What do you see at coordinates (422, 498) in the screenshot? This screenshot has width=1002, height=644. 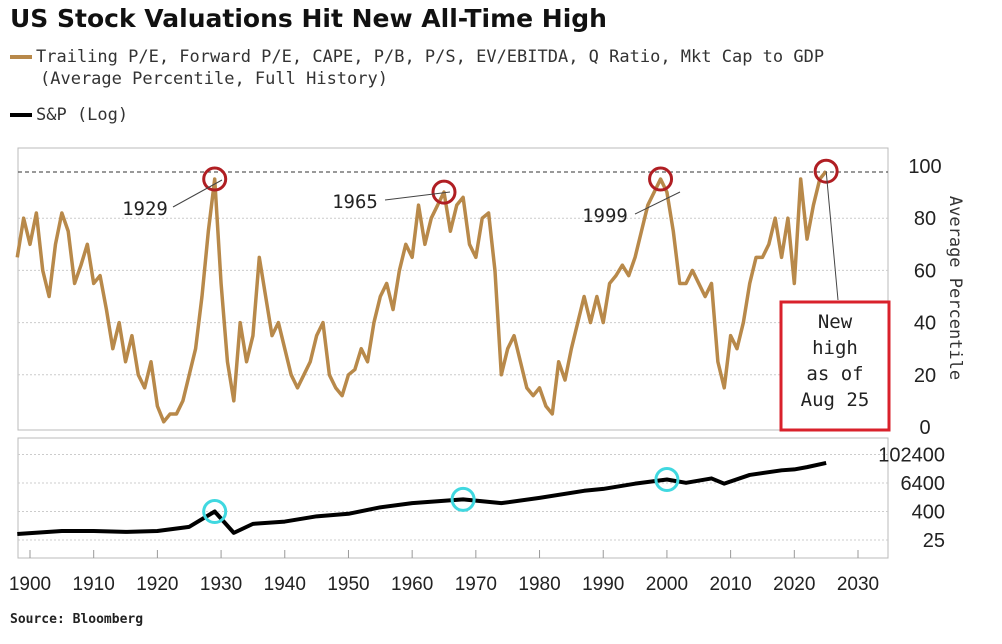 I see `sp-log-line` at bounding box center [422, 498].